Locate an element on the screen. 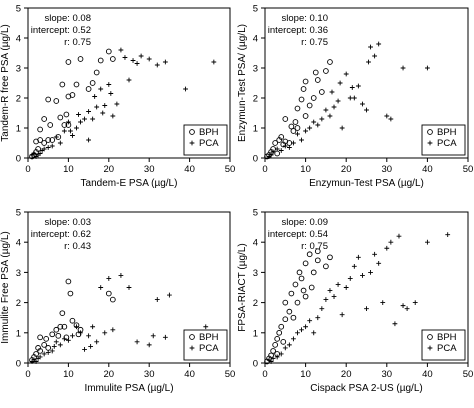 The width and height of the screenshot is (474, 408). y-tick-label: 5 is located at coordinates (18, 9).